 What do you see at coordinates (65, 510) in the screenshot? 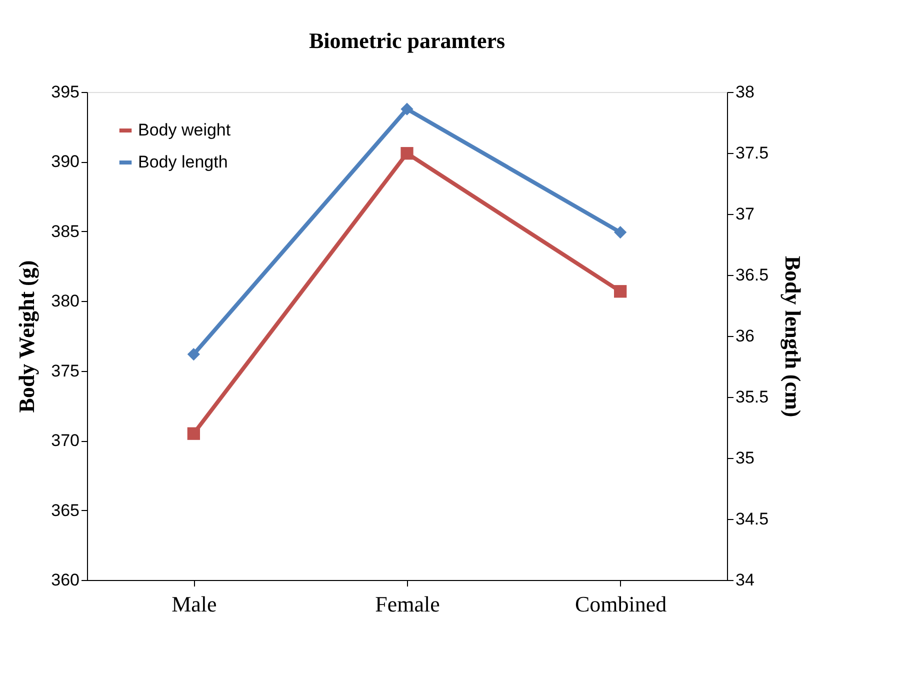
I see `y-tick-label: 365` at bounding box center [65, 510].